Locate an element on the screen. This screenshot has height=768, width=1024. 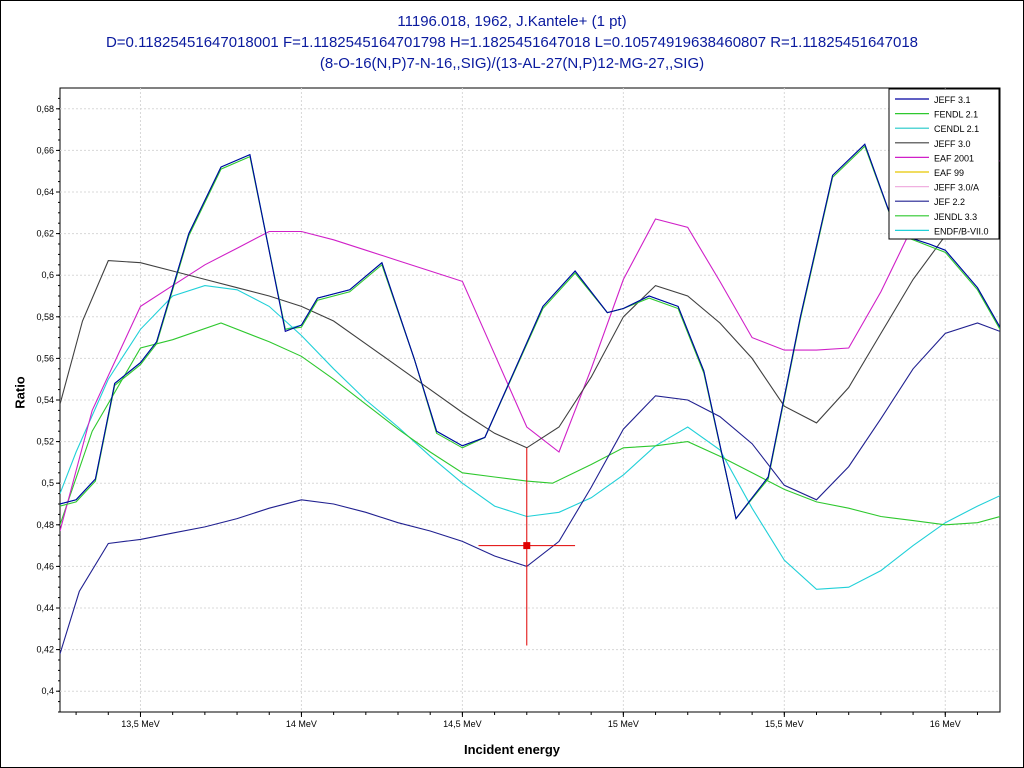
y-tick-label: 0,68 is located at coordinates (45, 109).